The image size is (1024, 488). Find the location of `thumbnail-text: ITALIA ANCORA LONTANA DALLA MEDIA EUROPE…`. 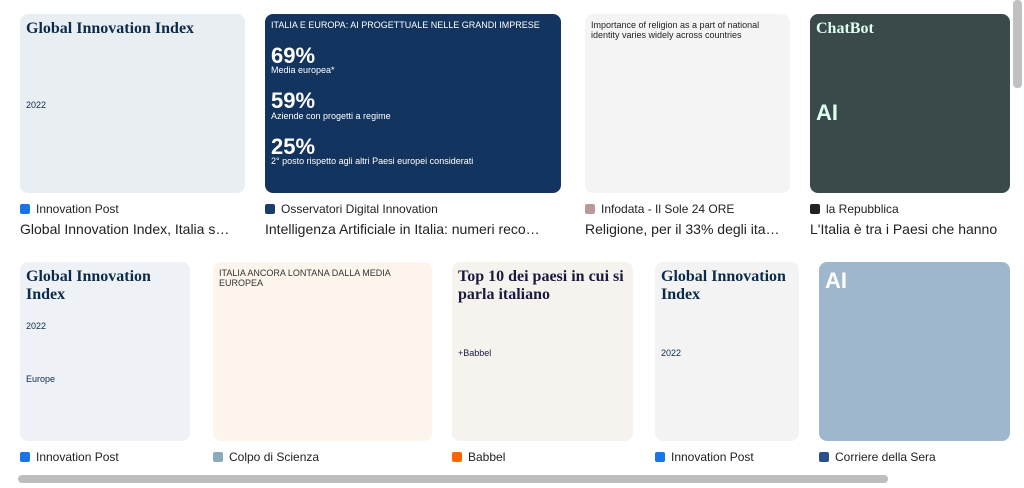

thumbnail-text: ITALIA ANCORA LONTANA DALLA MEDIA EUROPE… is located at coordinates (305, 278).